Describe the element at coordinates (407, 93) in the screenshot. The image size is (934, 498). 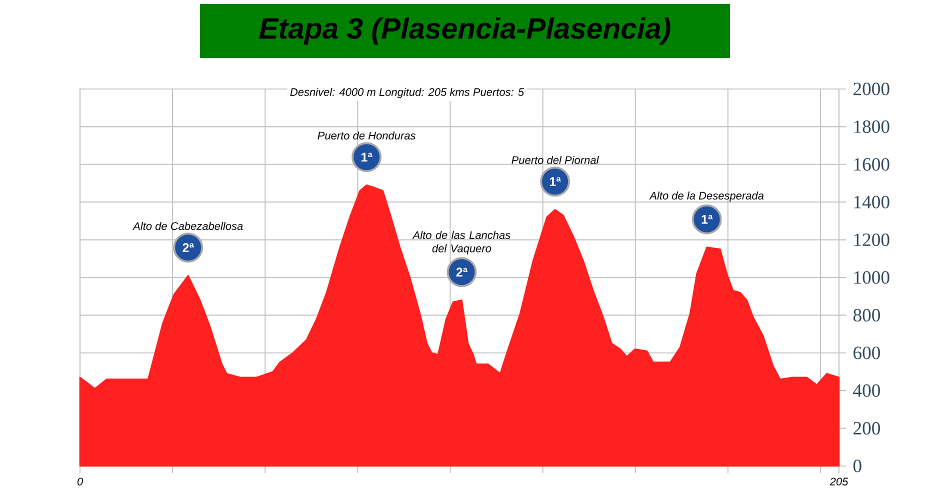
I see `annotation: Desnivel: 4000 m Longitud: 205 kms Puertos: 5` at that location.